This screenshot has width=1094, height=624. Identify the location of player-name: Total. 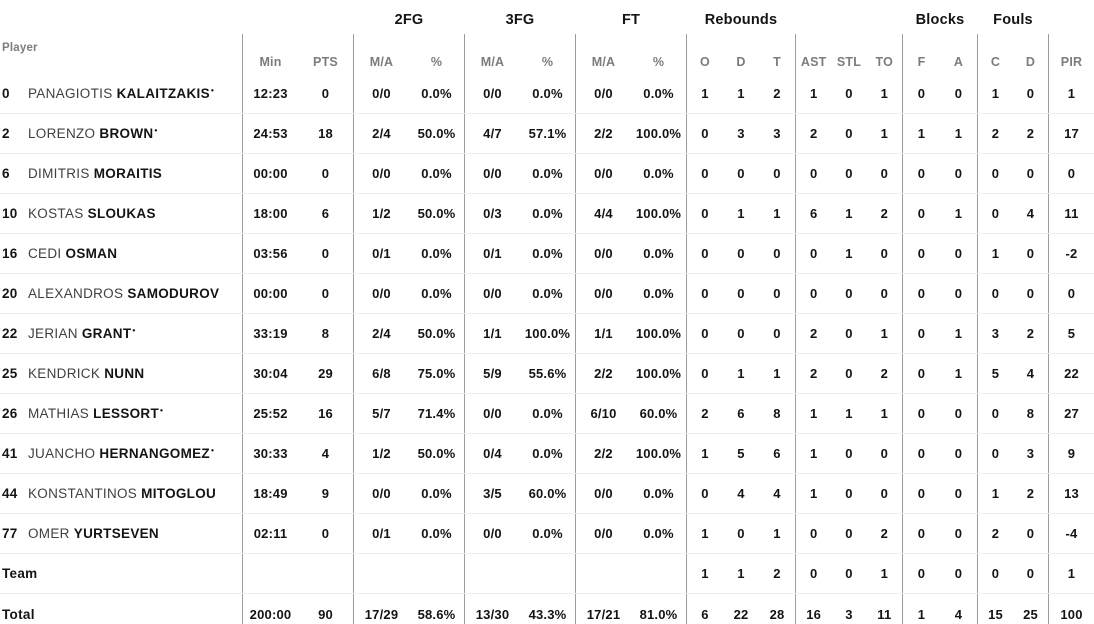
(18, 614).